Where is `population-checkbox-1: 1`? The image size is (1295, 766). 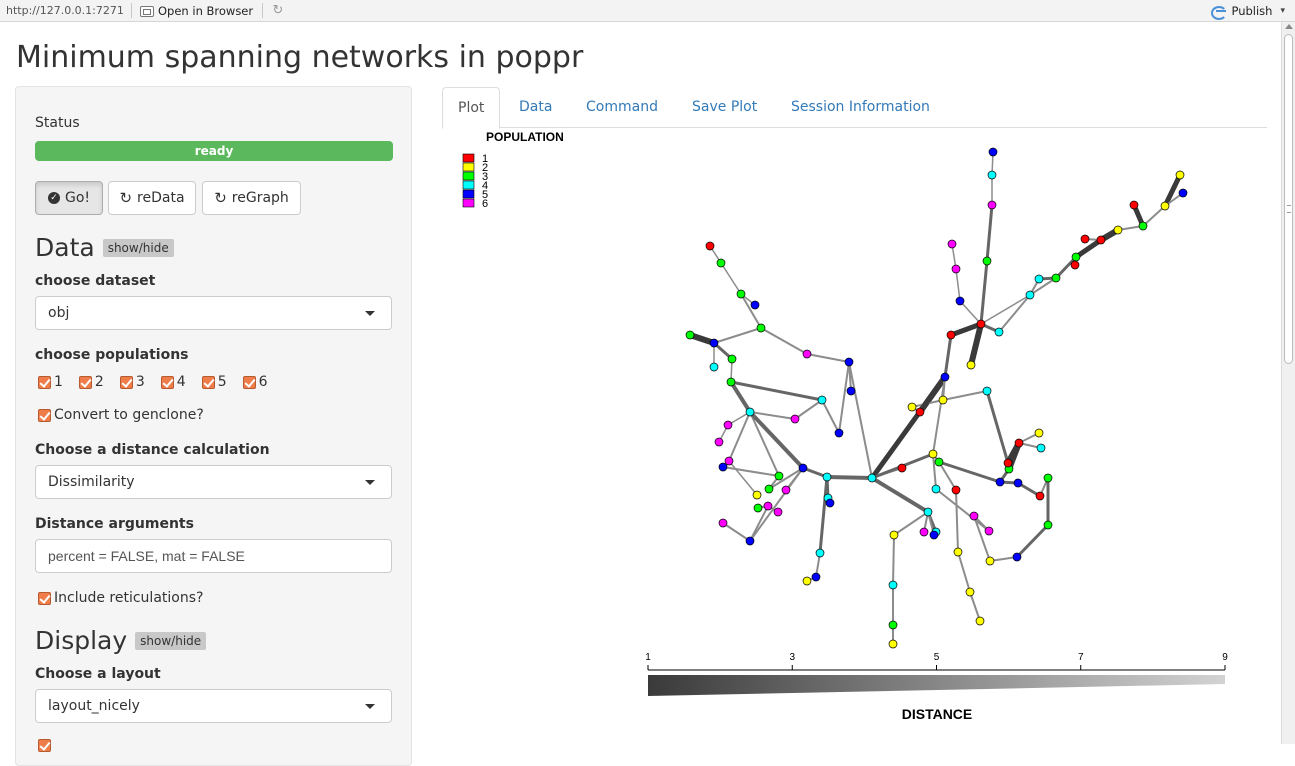 population-checkbox-1: 1 is located at coordinates (50, 382).